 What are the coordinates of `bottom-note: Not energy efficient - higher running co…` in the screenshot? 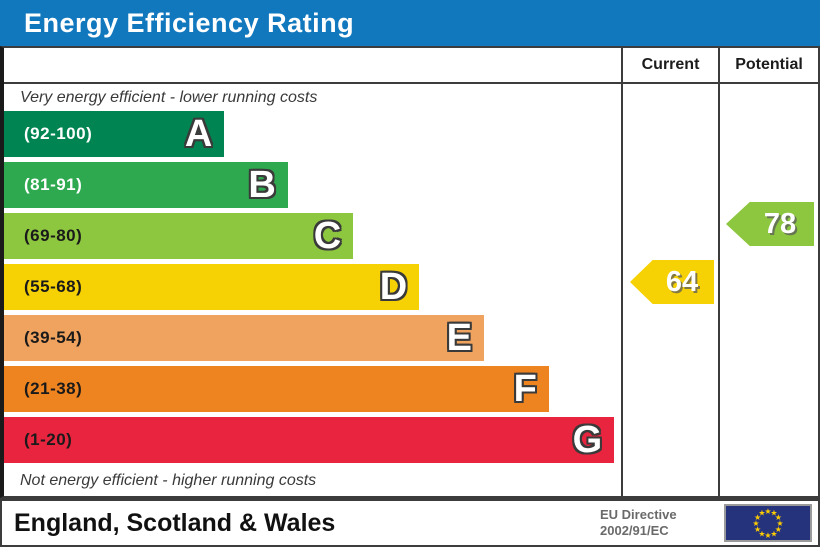 It's located at (168, 480).